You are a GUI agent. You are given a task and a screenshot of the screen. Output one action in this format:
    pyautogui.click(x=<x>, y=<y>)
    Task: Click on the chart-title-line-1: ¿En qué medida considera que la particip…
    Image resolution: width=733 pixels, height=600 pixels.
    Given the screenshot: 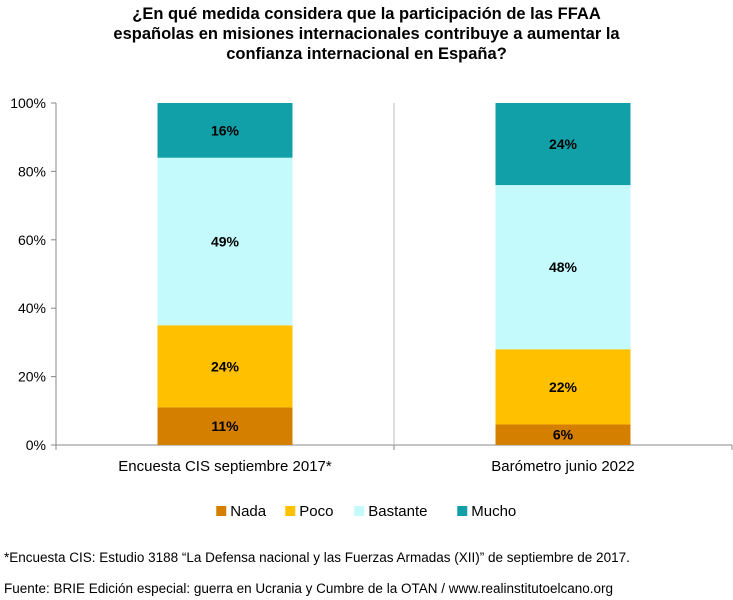 What is the action you would take?
    pyautogui.click(x=366, y=14)
    